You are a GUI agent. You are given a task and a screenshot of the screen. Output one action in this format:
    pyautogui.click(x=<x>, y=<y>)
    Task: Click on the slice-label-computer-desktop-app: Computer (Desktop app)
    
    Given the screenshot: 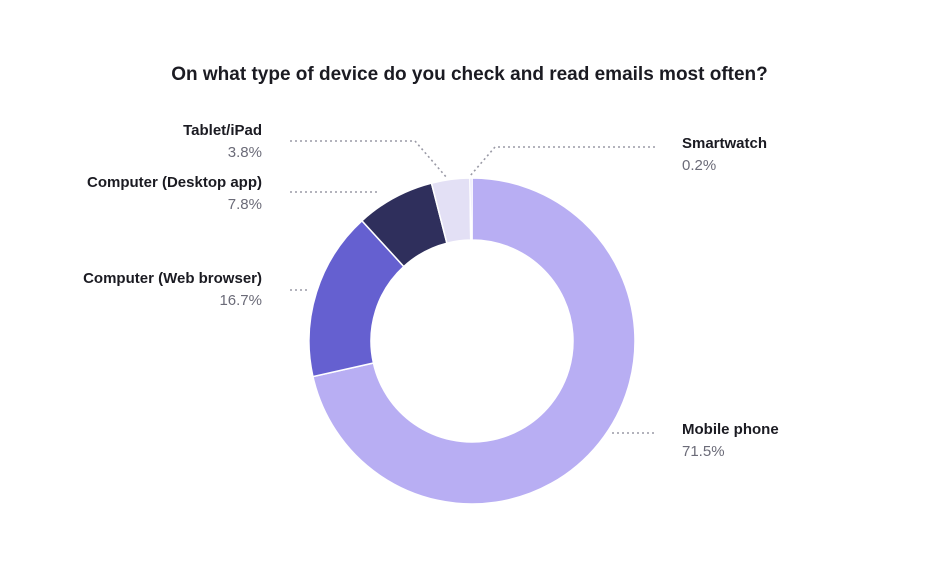 What is the action you would take?
    pyautogui.click(x=174, y=182)
    